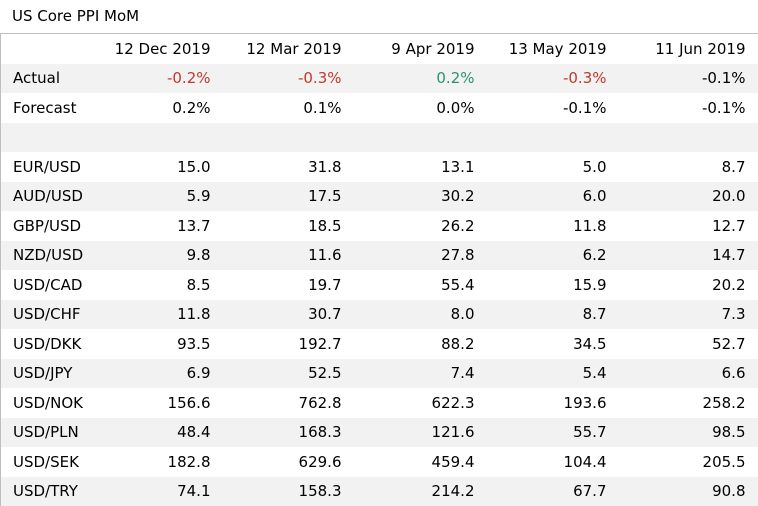  I want to click on pair-value: 193.6, so click(553, 403).